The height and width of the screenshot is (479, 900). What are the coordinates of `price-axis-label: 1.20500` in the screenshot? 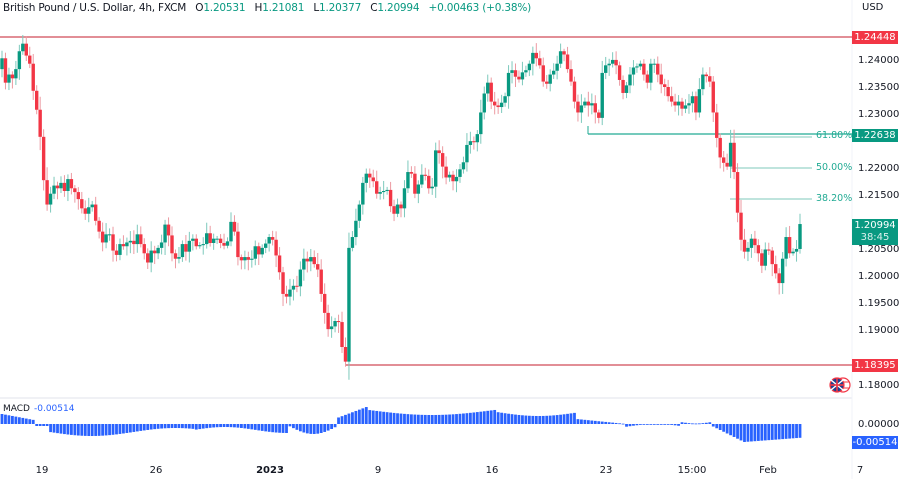 It's located at (879, 249).